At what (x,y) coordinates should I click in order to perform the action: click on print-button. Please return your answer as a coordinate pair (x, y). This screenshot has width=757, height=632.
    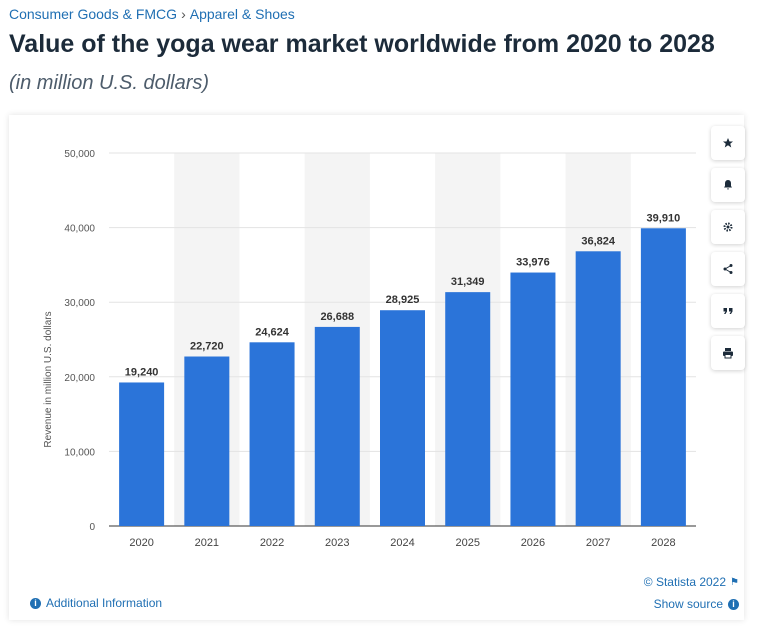
    Looking at the image, I should click on (728, 353).